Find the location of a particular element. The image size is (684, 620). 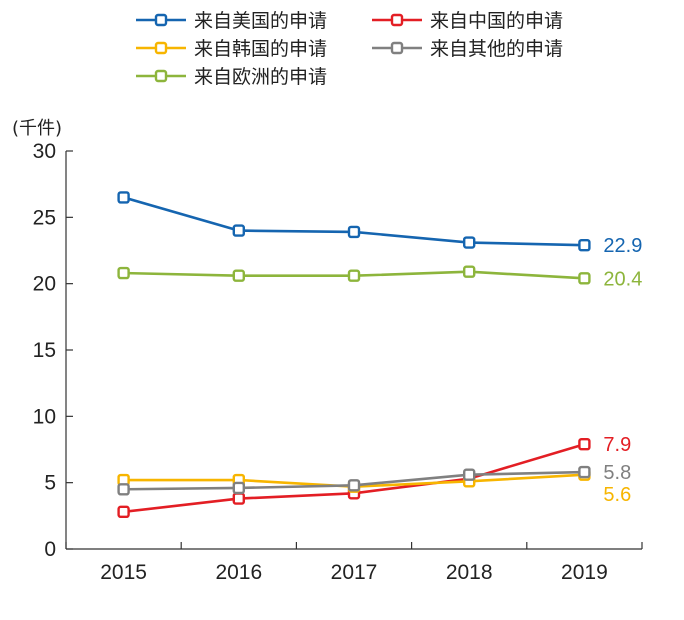

legend-item-0: 来自美国的申请 is located at coordinates (231, 21).